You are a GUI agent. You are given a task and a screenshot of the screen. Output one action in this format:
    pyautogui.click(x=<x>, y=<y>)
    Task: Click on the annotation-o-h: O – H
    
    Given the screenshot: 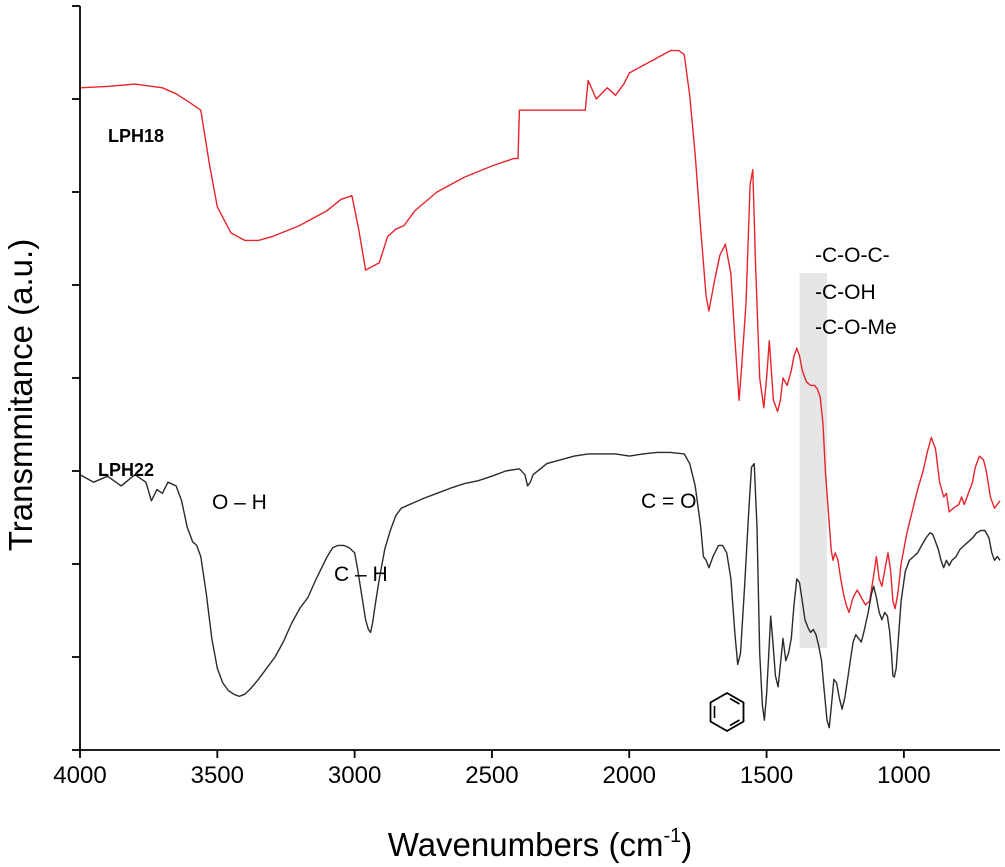 What is the action you would take?
    pyautogui.click(x=239, y=502)
    